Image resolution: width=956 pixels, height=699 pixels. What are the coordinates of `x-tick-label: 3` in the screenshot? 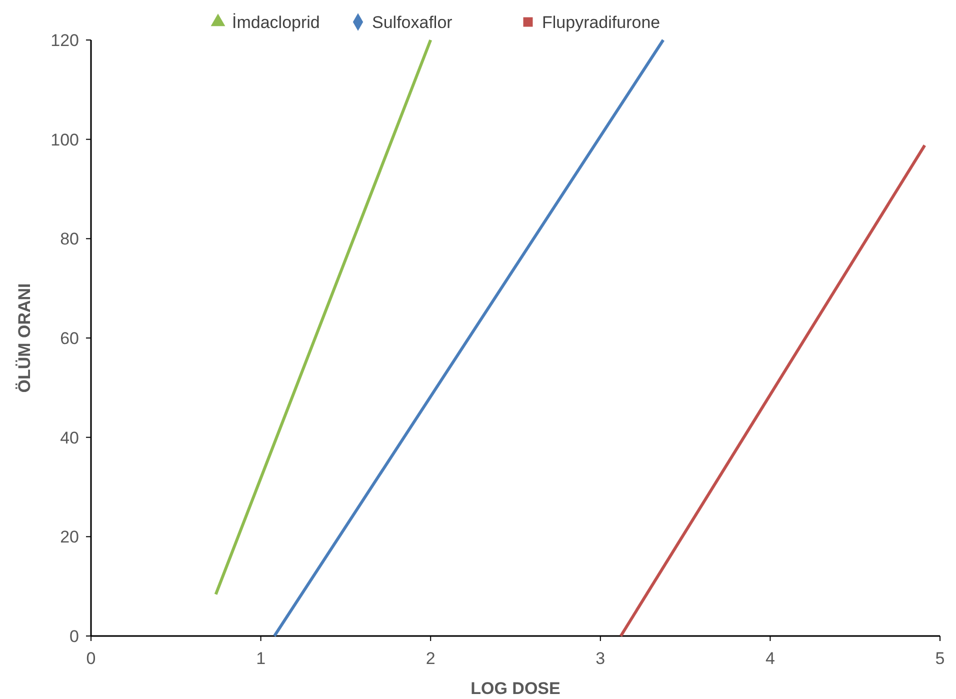 It's located at (601, 658).